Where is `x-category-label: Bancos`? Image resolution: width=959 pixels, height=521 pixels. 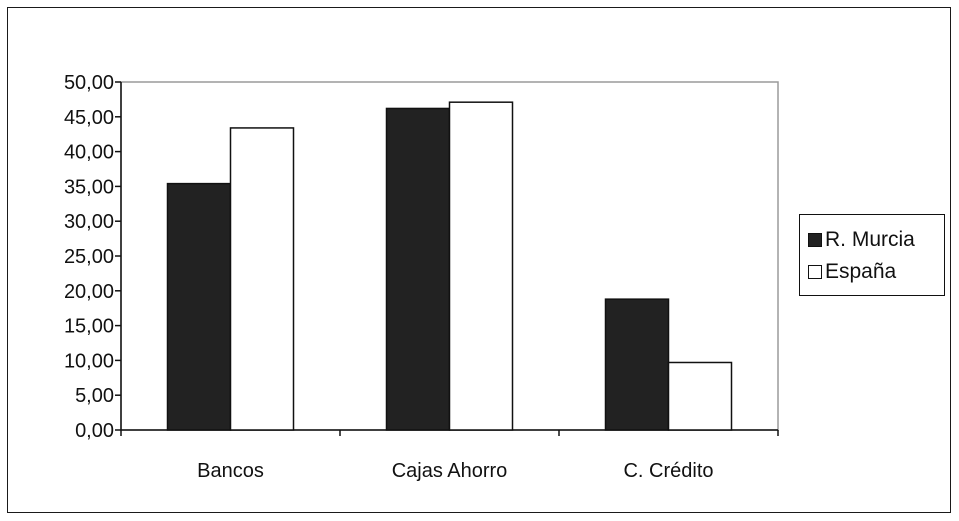 x-category-label: Bancos is located at coordinates (230, 471).